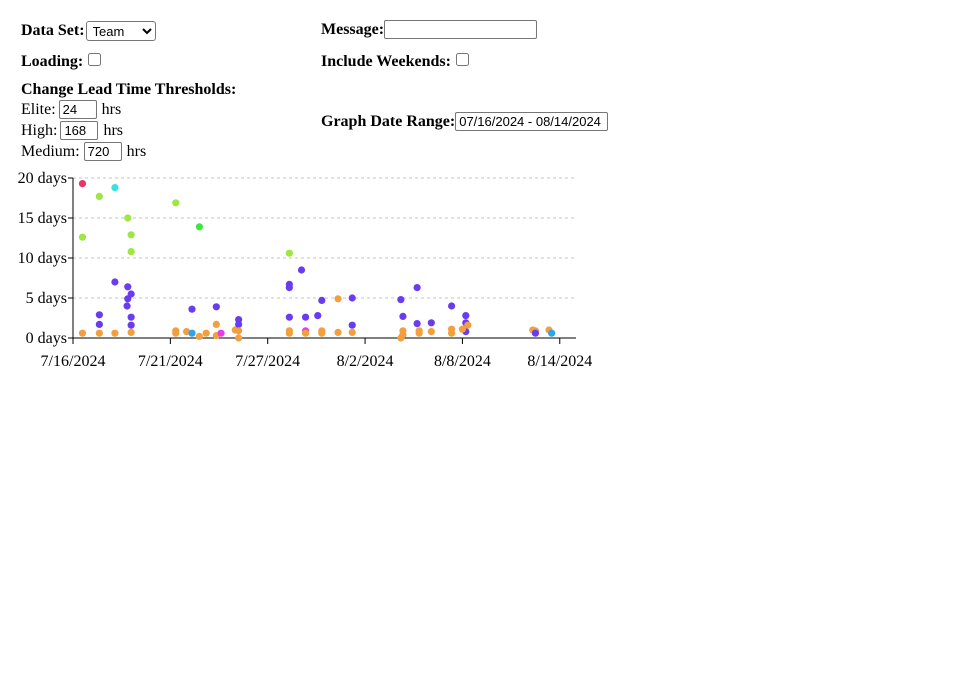  What do you see at coordinates (95, 59) in the screenshot?
I see `loading-checkbox` at bounding box center [95, 59].